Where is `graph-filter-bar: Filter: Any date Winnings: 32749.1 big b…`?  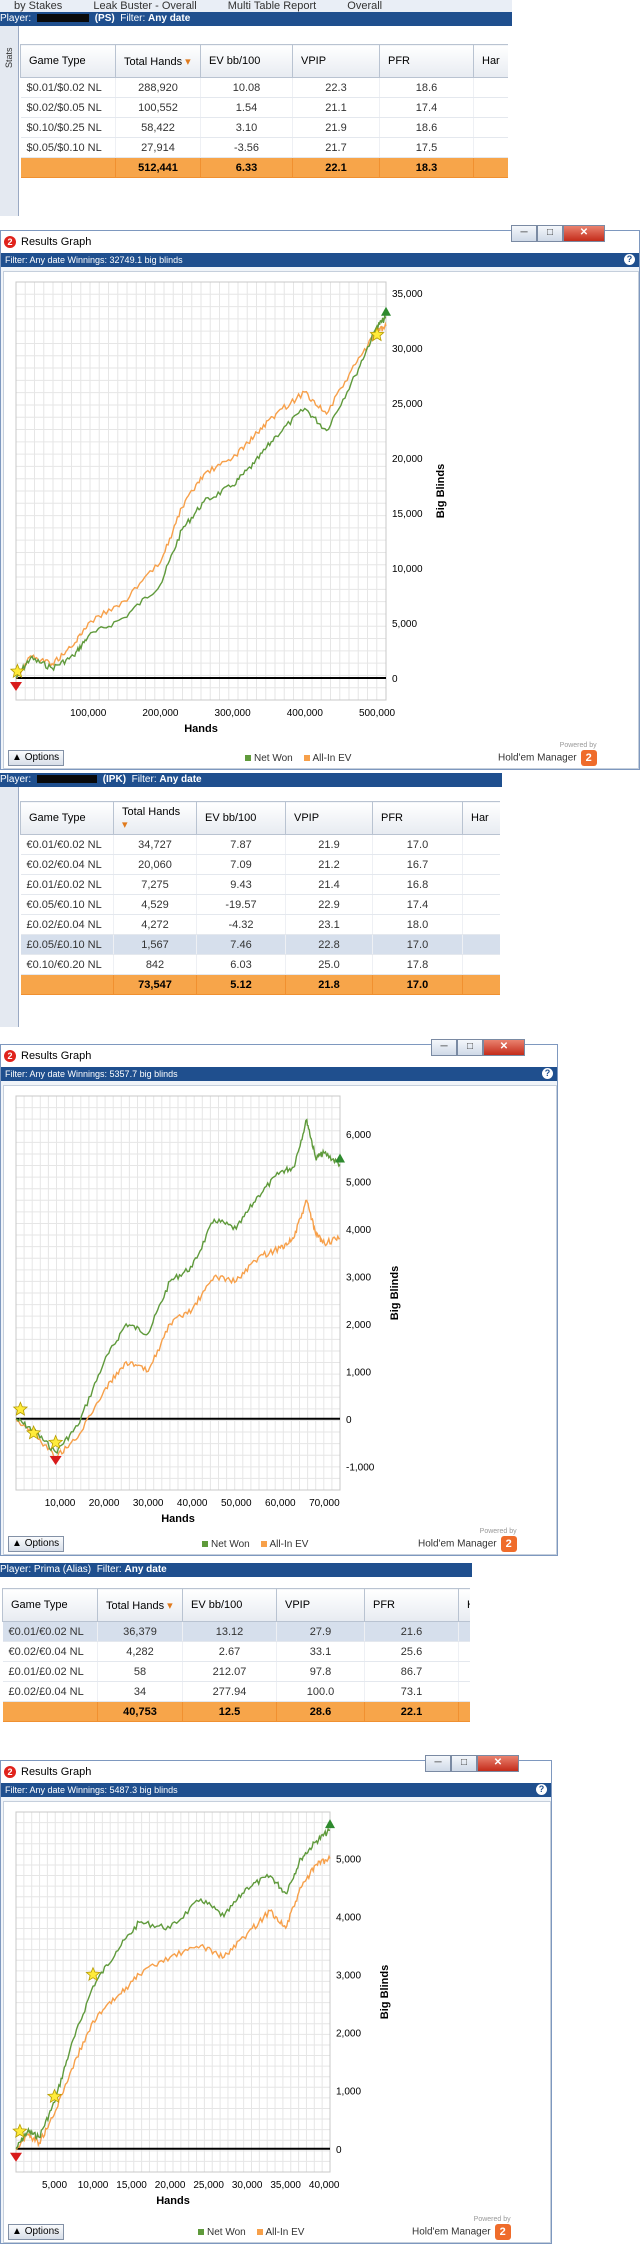
graph-filter-bar: Filter: Any date Winnings: 32749.1 big b… is located at coordinates (320, 260).